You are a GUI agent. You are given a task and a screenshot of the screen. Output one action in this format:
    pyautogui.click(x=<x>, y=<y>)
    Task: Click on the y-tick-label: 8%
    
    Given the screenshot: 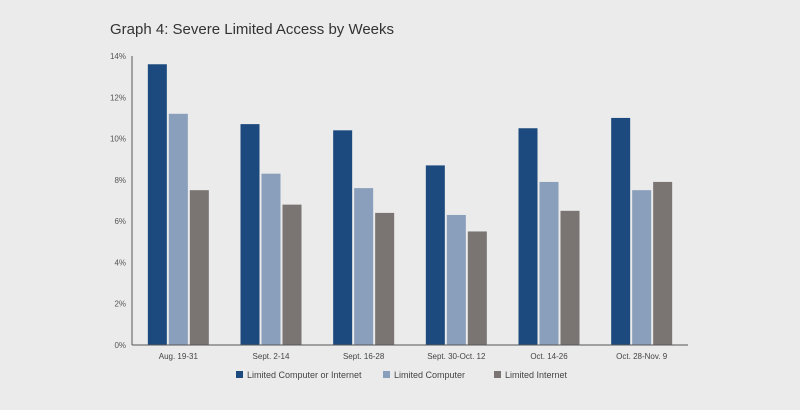 What is the action you would take?
    pyautogui.click(x=120, y=180)
    